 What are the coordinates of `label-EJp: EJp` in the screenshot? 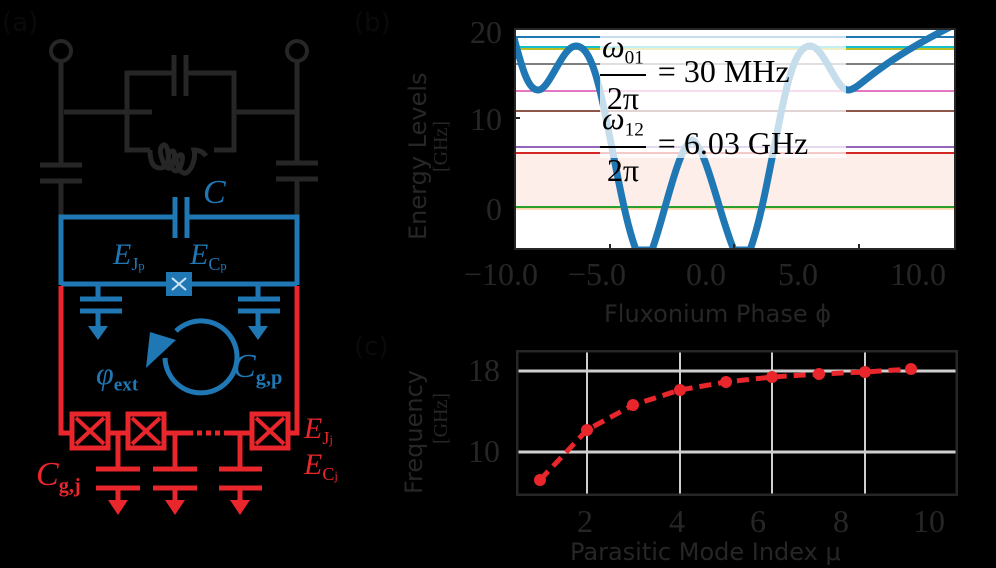 It's located at (129, 256).